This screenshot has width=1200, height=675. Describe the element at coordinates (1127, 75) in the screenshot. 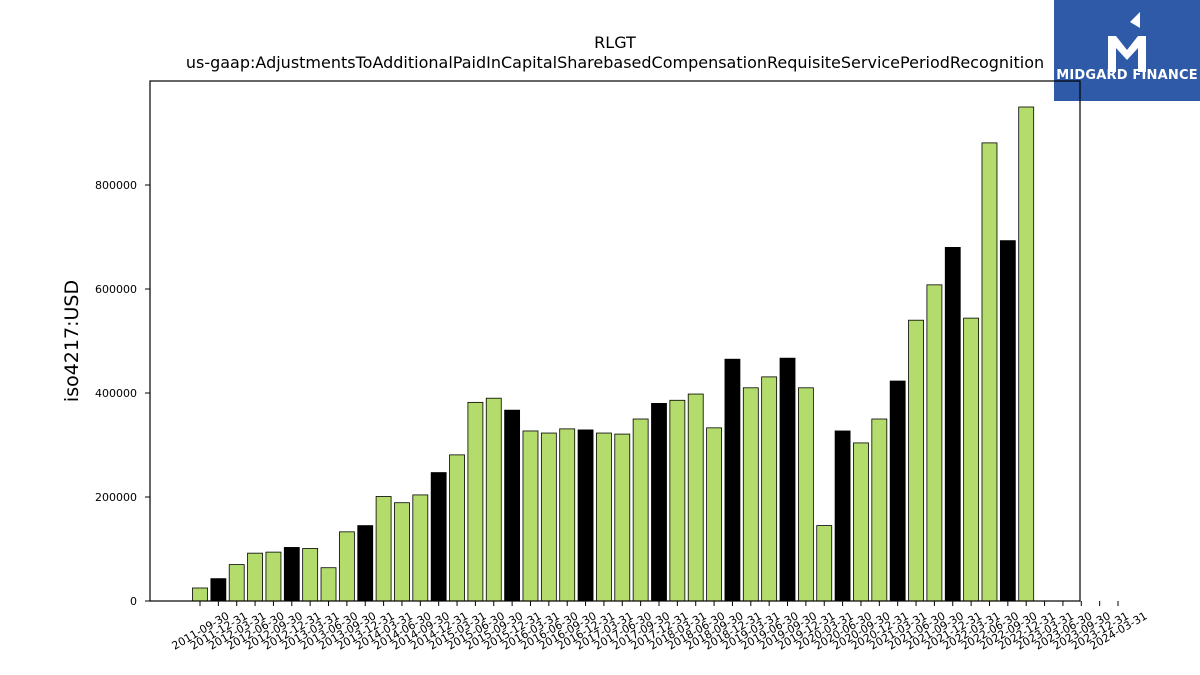

I see `brand-name: MIDGARD FINANCE` at that location.